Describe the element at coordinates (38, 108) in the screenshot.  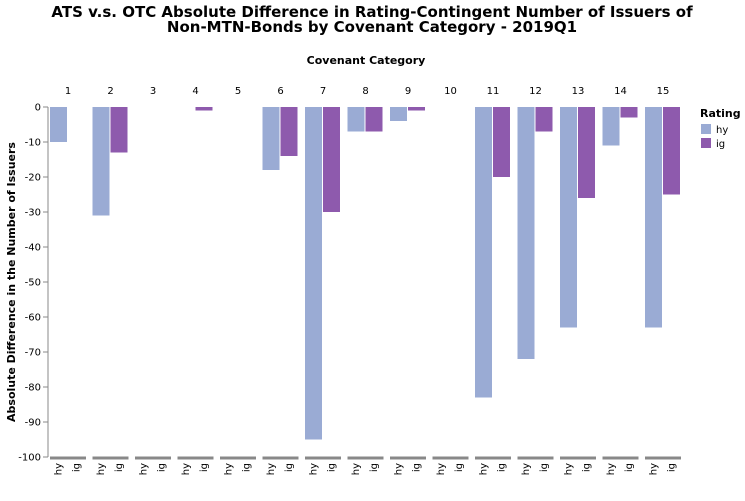
I see `y-tick-label: 0` at that location.